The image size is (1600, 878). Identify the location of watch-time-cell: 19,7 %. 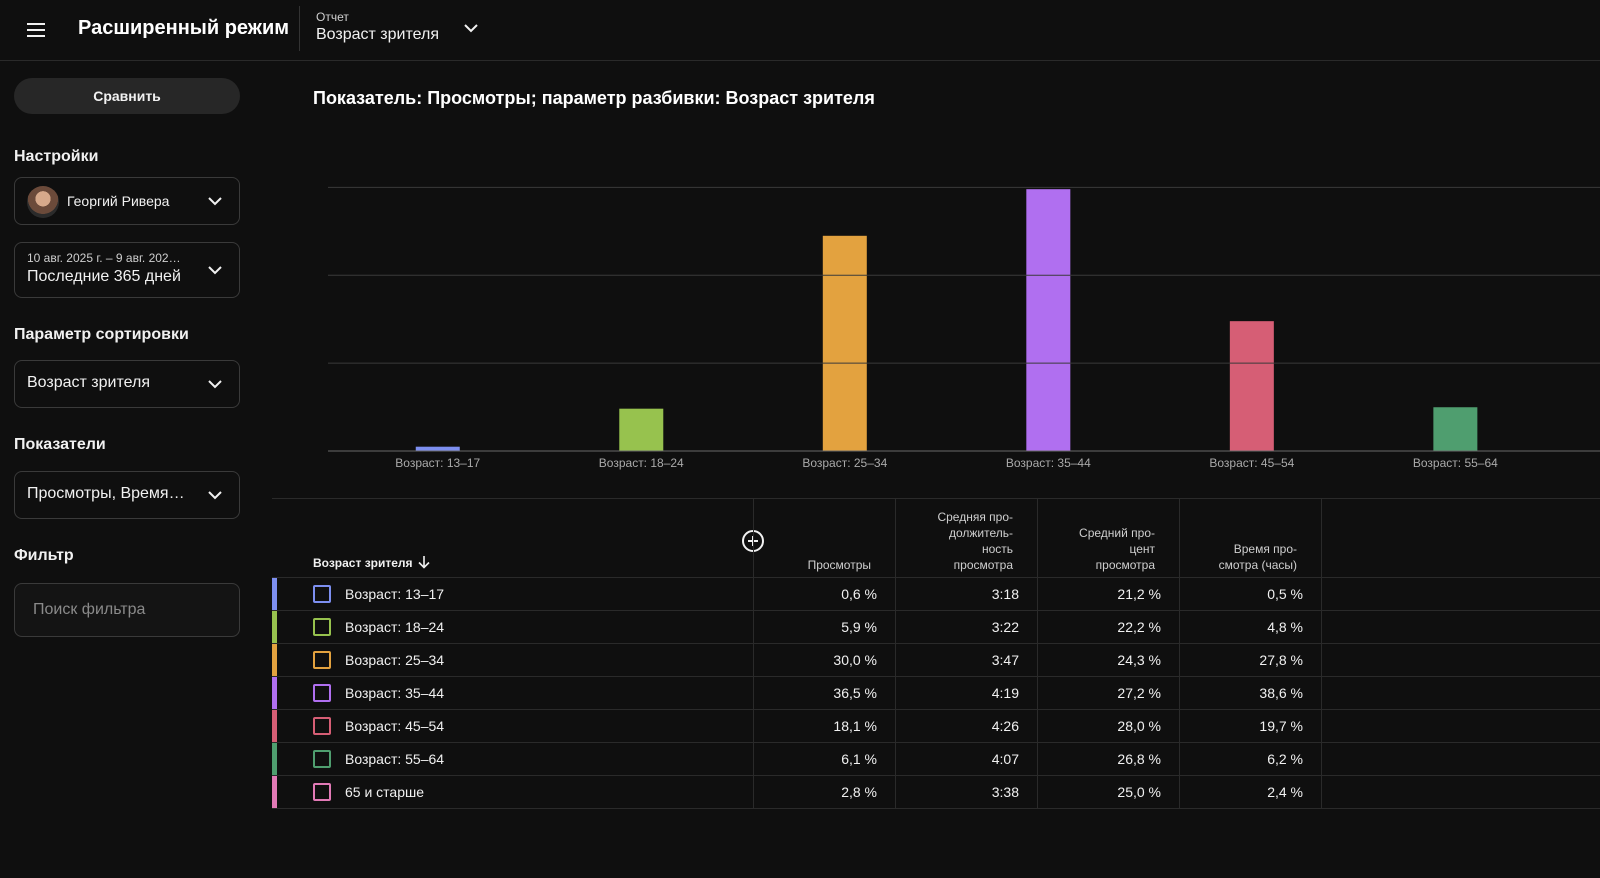
(1281, 726).